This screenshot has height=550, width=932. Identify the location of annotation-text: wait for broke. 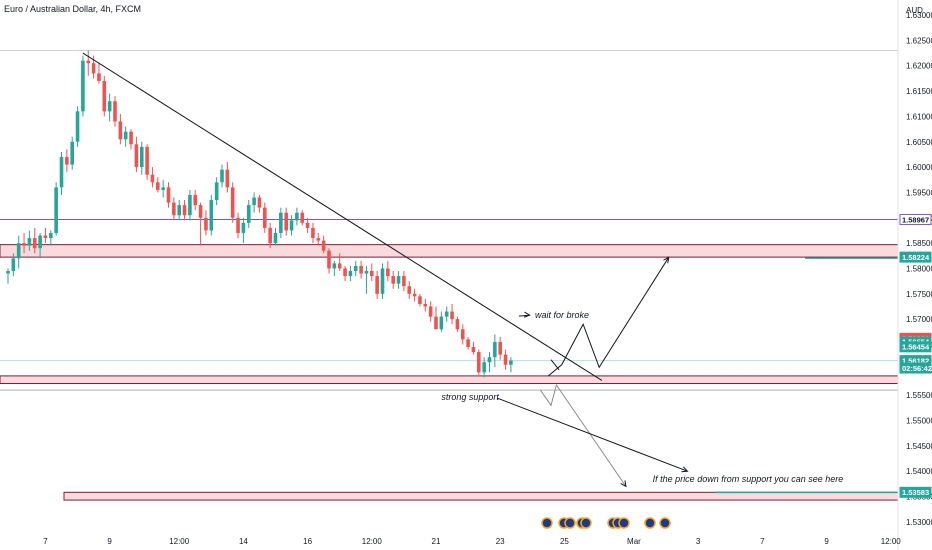
(562, 315).